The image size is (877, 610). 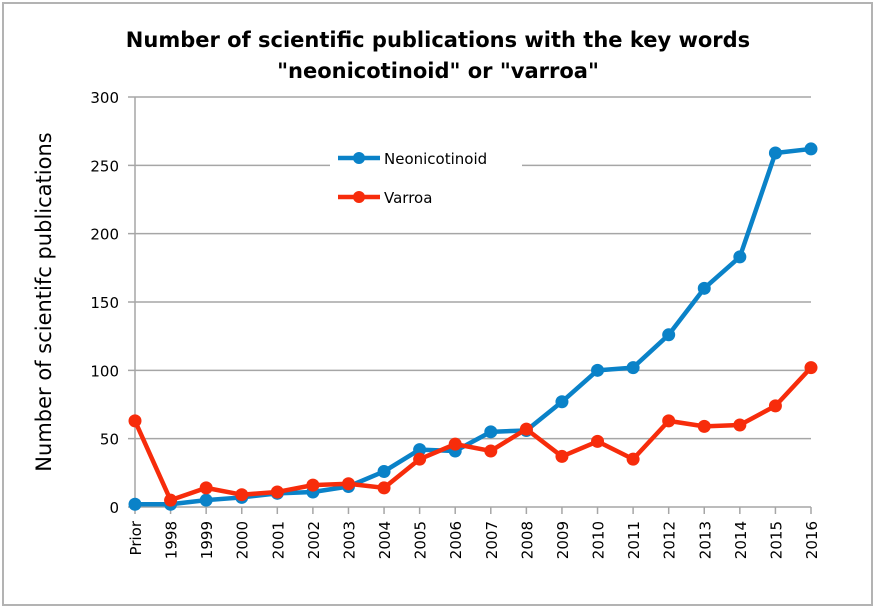 I want to click on y-tick-labels: 0 50 100 150 200 250 300, so click(x=104, y=303).